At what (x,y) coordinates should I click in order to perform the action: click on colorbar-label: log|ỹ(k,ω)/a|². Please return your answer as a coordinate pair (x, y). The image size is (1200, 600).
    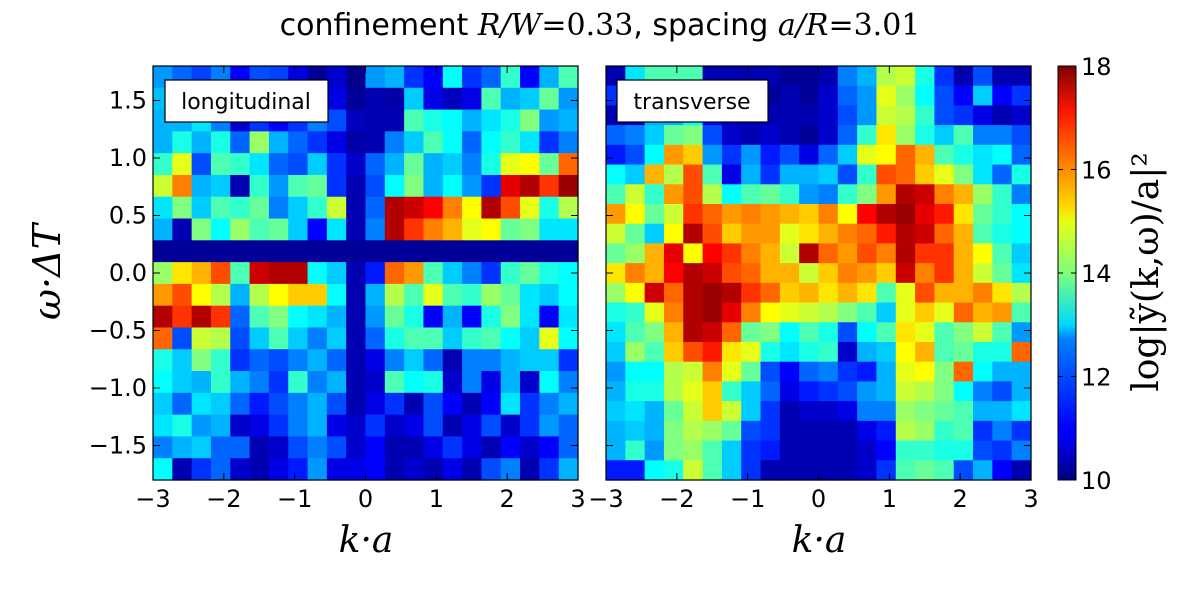
    Looking at the image, I should click on (1146, 272).